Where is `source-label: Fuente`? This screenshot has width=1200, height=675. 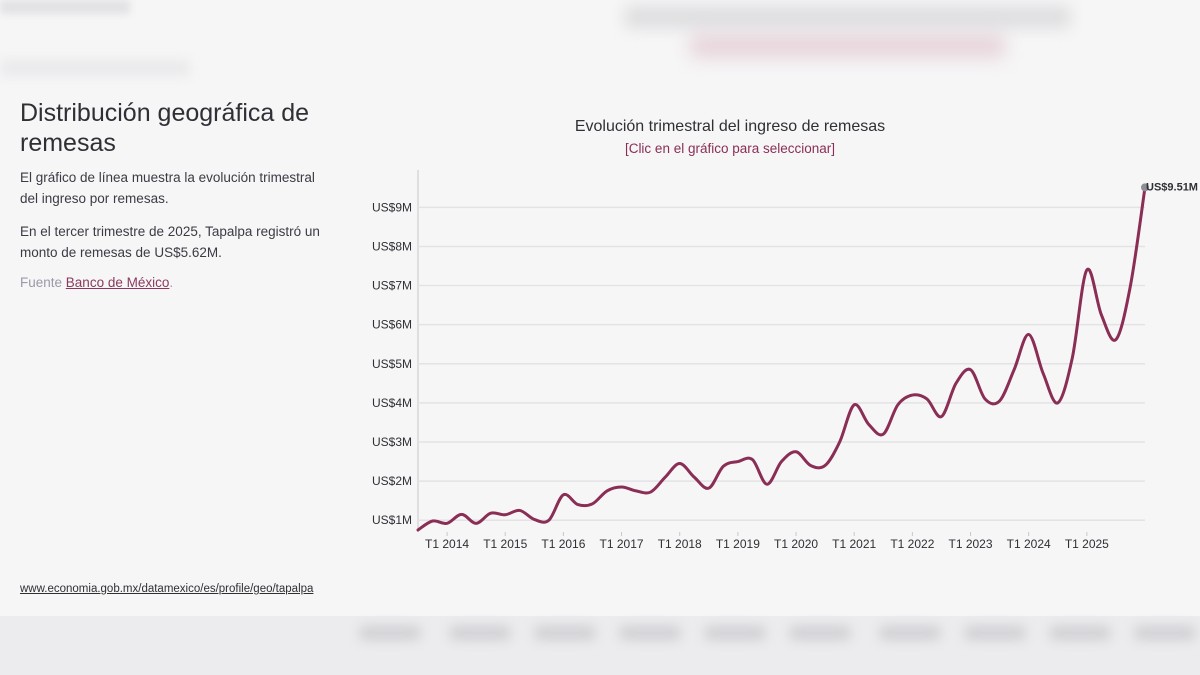
source-label: Fuente is located at coordinates (41, 282).